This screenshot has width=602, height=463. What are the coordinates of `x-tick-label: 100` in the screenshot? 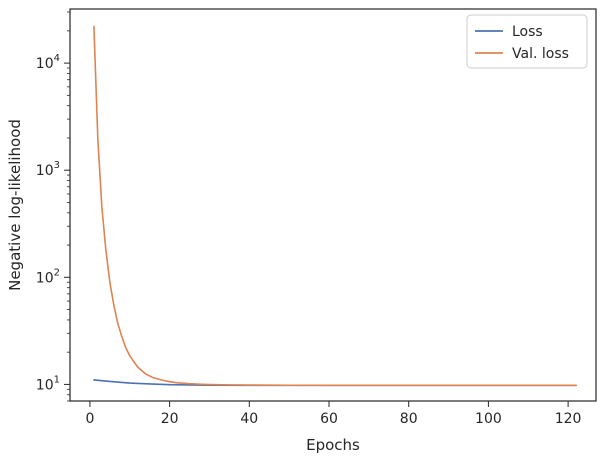 It's located at (488, 419).